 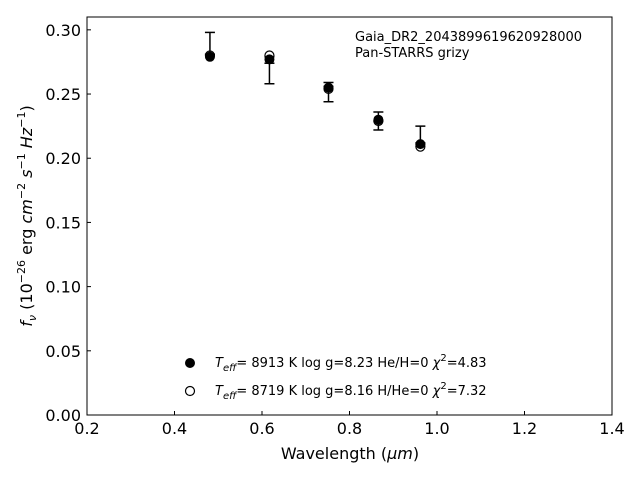 What do you see at coordinates (315, 101) in the screenshot?
I see `model-points` at bounding box center [315, 101].